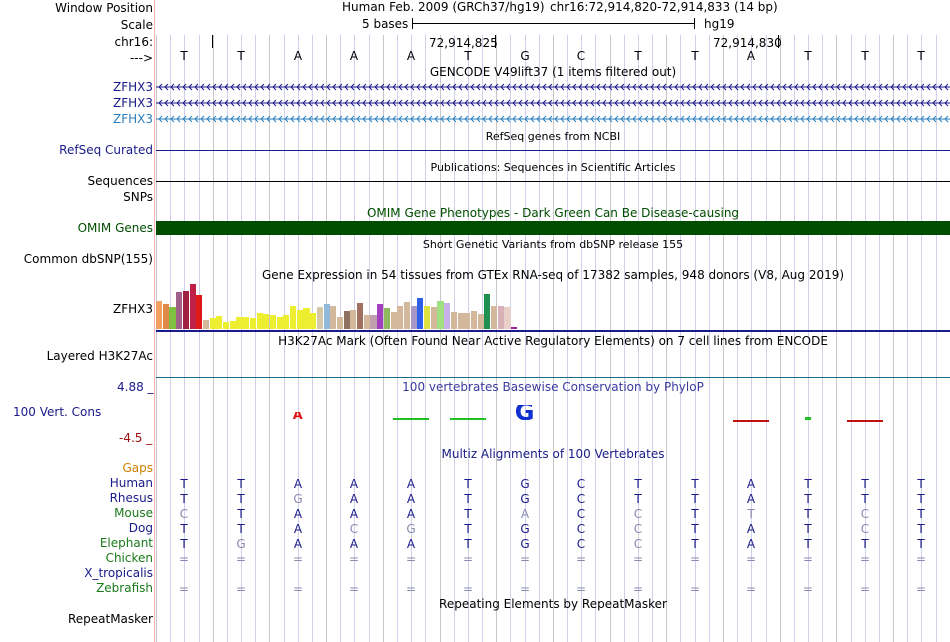  Describe the element at coordinates (553, 150) in the screenshot. I see `refseq-gene-line` at that location.